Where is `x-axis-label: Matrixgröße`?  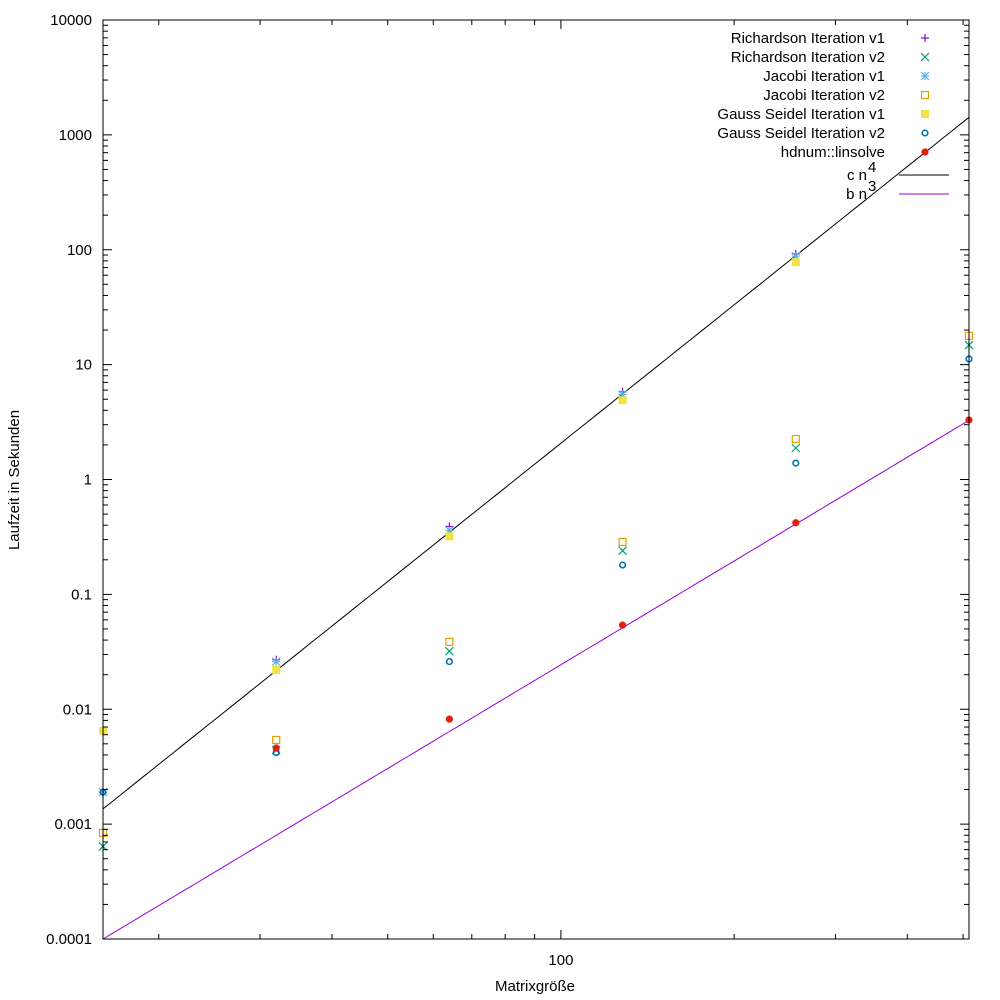
x-axis-label: Matrixgröße is located at coordinates (535, 986).